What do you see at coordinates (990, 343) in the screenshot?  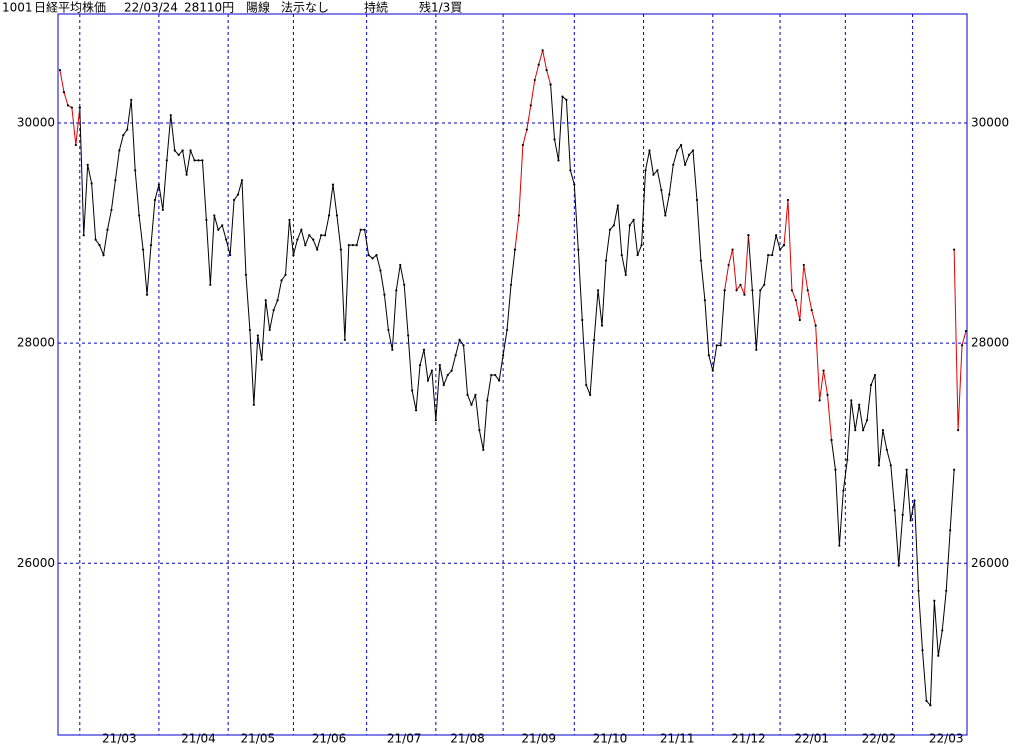 I see `y-tick-label-right: 28000` at bounding box center [990, 343].